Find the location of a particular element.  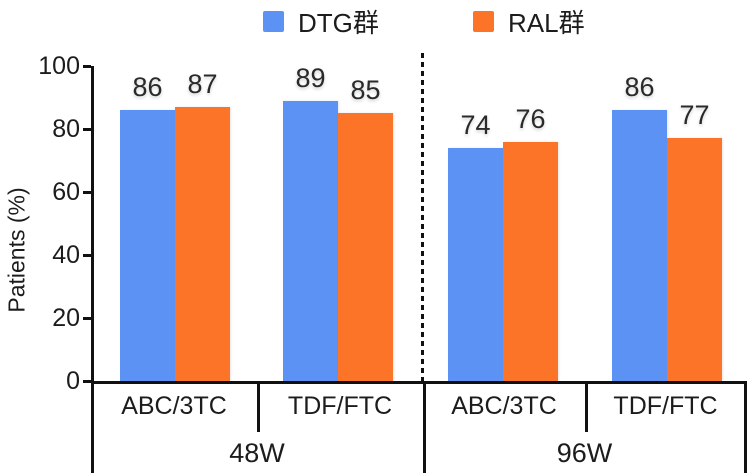

bar-value-label: 77 is located at coordinates (694, 115).